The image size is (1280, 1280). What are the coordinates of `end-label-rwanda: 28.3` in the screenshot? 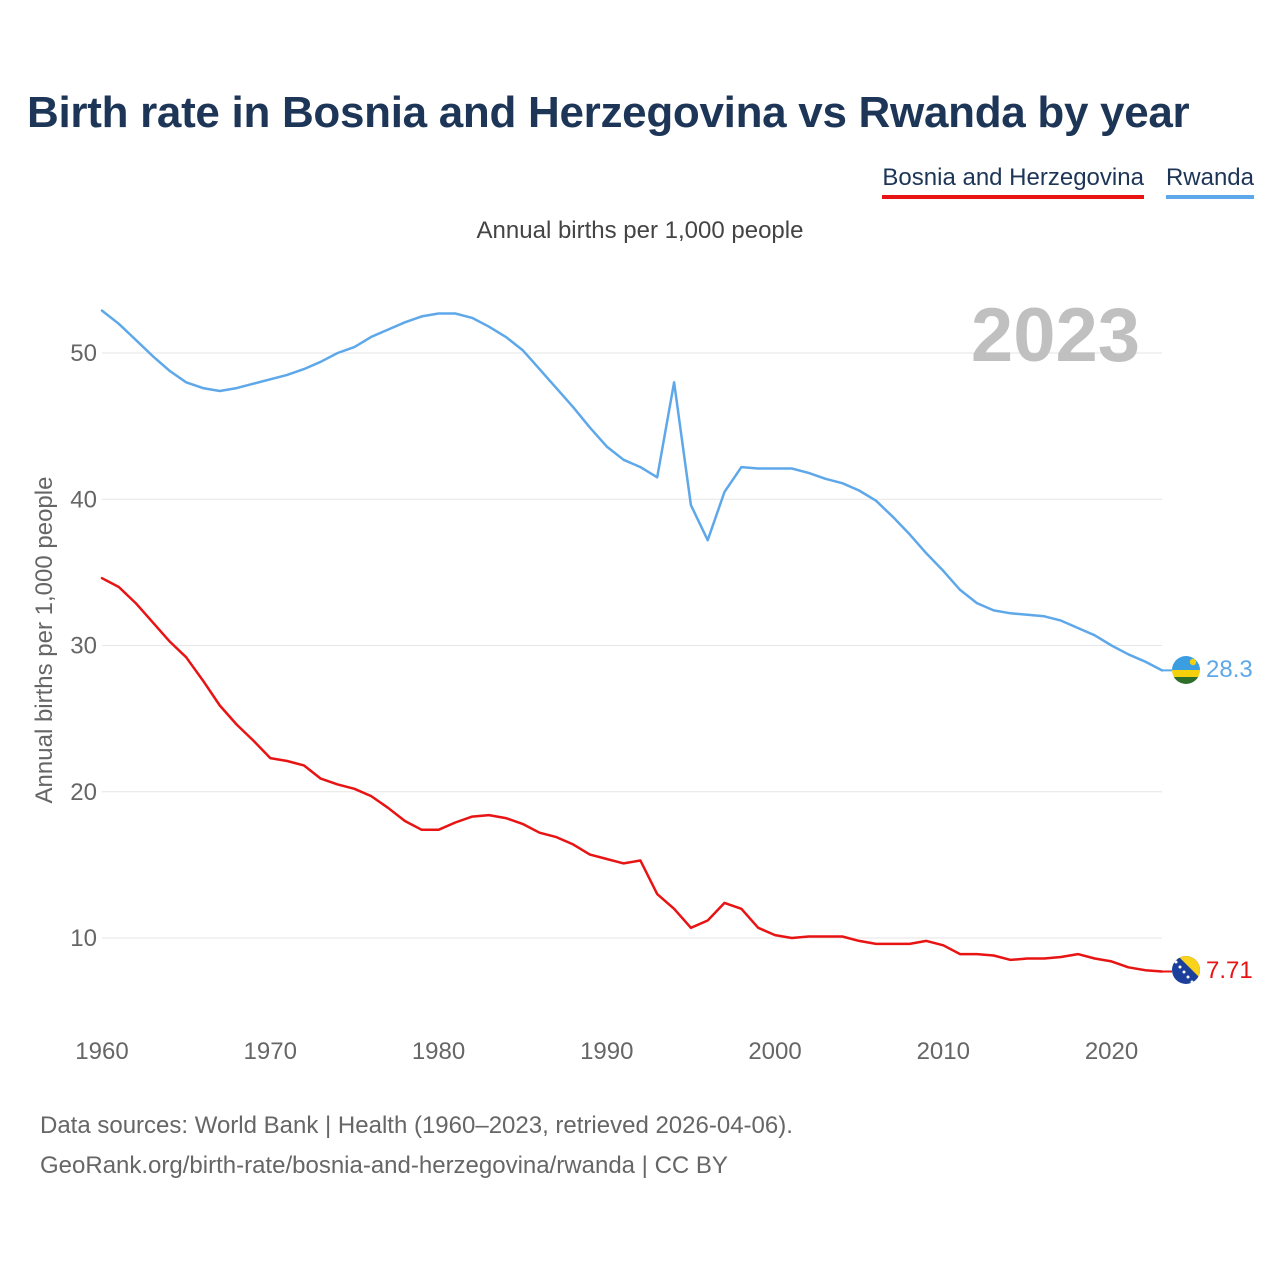 It's located at (1229, 669).